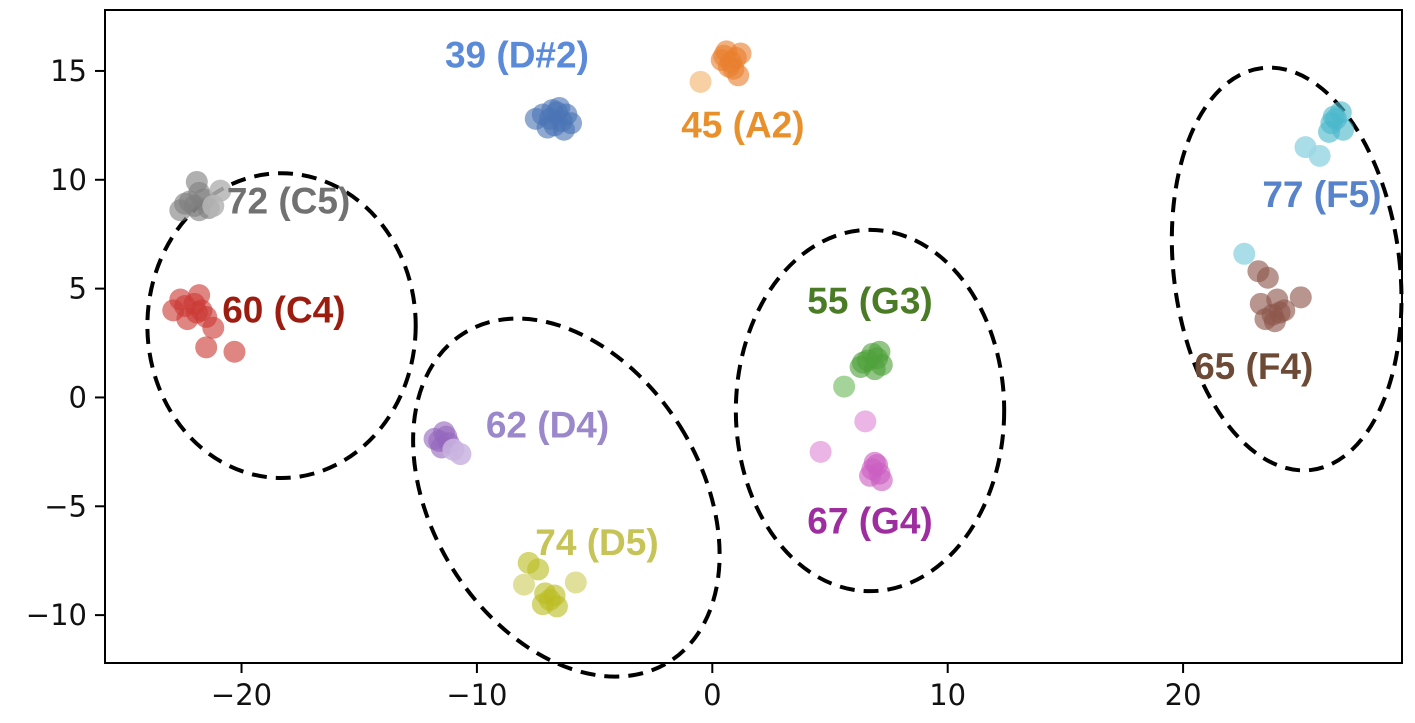 The width and height of the screenshot is (1415, 723). I want to click on x-tick-label-0: −20, so click(241, 695).